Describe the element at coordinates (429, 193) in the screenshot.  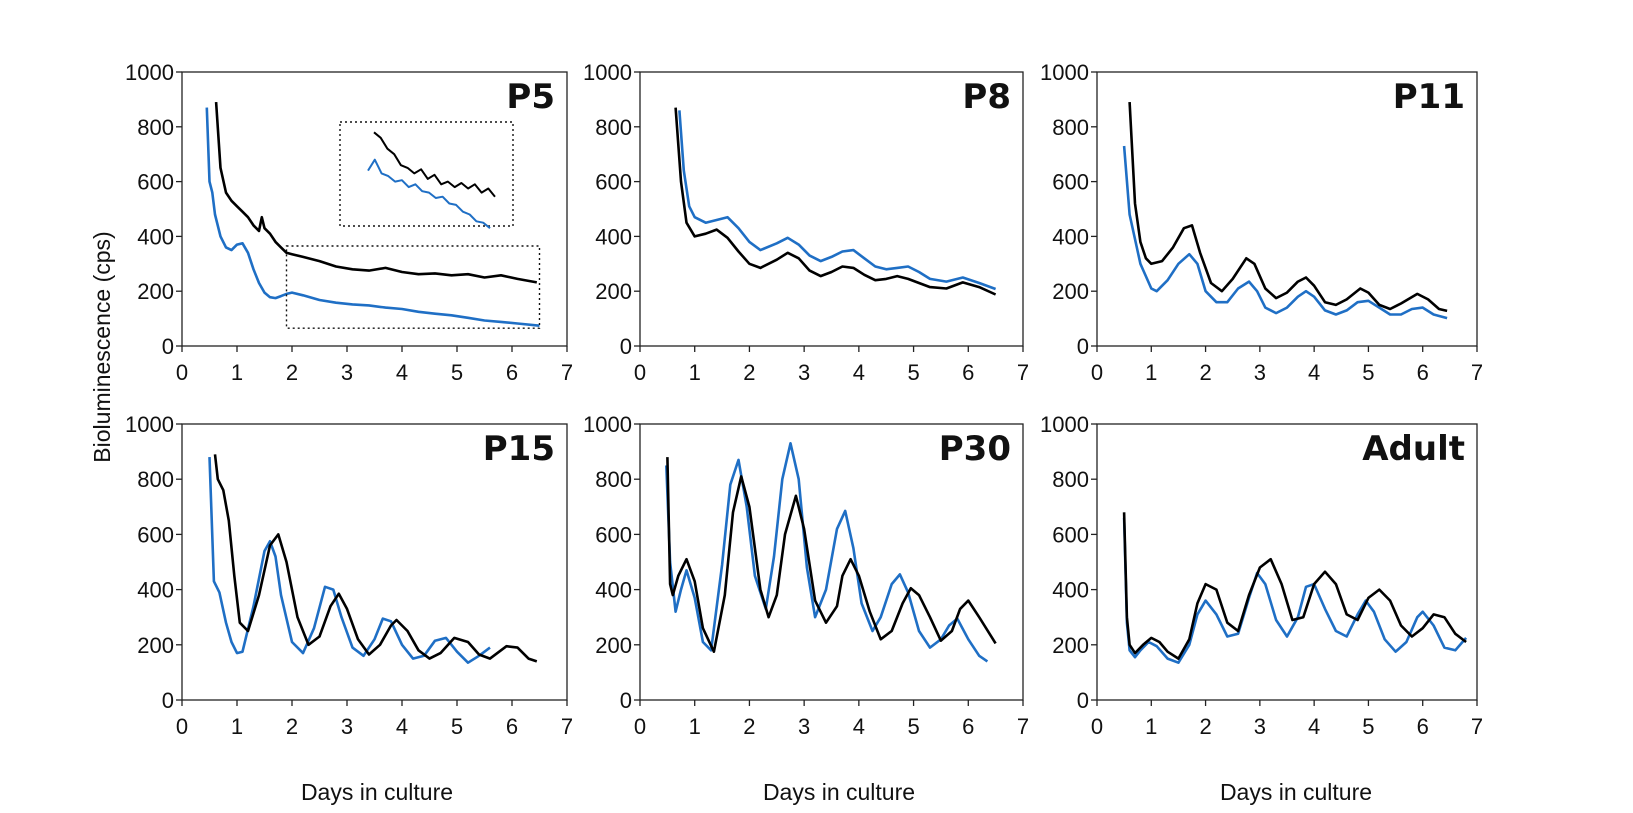
I see `inset-line-blue` at that location.